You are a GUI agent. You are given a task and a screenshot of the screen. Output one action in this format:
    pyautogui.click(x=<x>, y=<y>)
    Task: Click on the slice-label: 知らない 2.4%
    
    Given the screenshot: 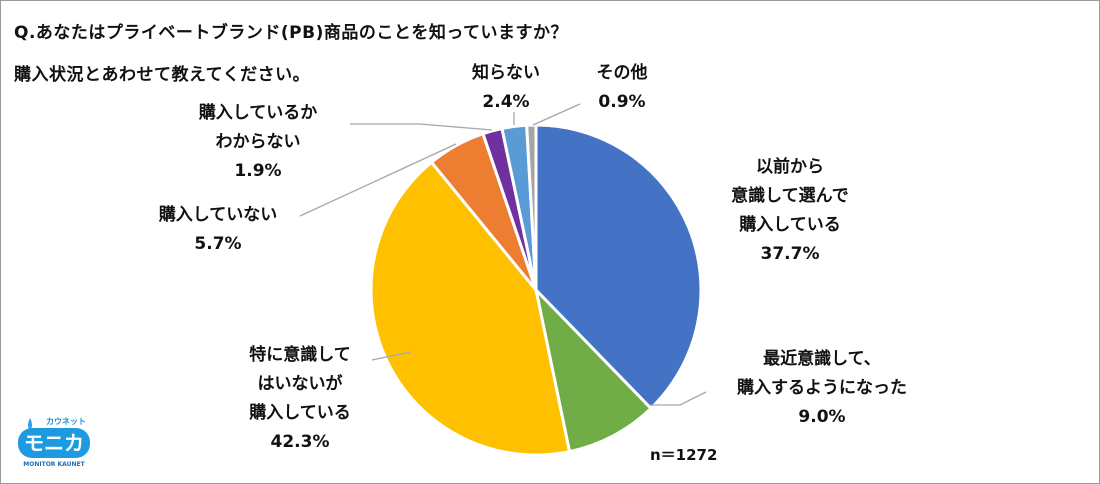 What is the action you would take?
    pyautogui.click(x=505, y=87)
    